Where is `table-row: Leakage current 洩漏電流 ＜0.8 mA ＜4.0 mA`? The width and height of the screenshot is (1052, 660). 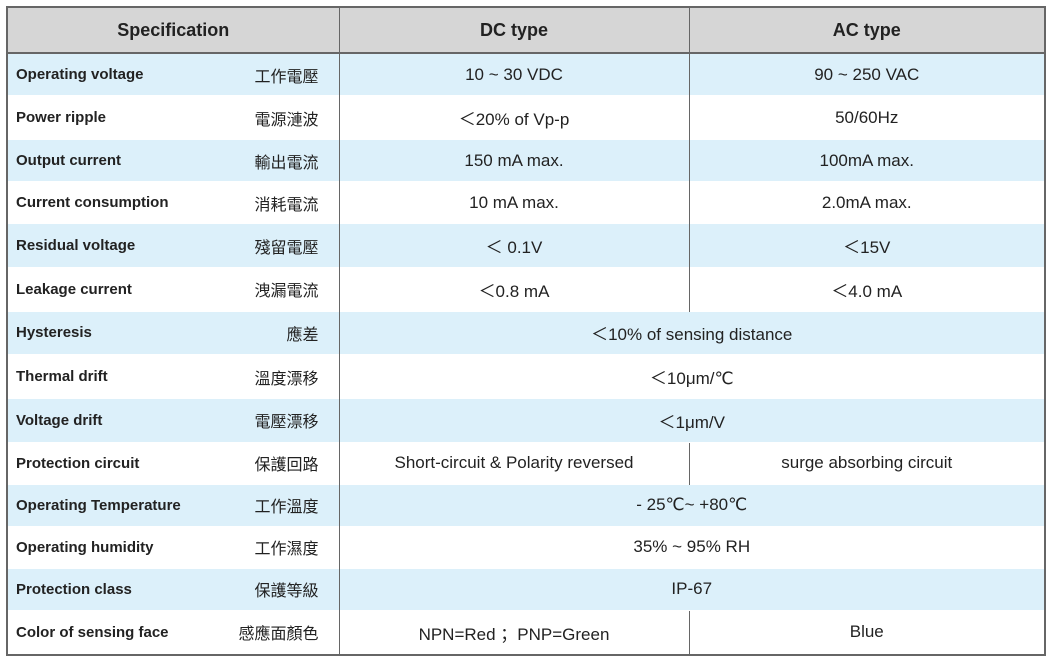
table-row: Leakage current 洩漏電流 ＜0.8 mA ＜4.0 mA is located at coordinates (526, 289).